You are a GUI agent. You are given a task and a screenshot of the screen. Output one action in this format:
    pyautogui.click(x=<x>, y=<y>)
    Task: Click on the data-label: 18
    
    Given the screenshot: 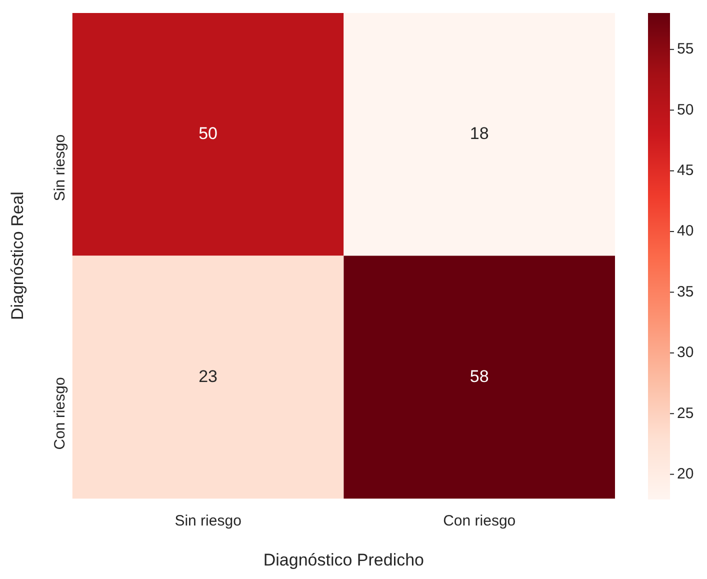 What is the action you would take?
    pyautogui.click(x=479, y=134)
    